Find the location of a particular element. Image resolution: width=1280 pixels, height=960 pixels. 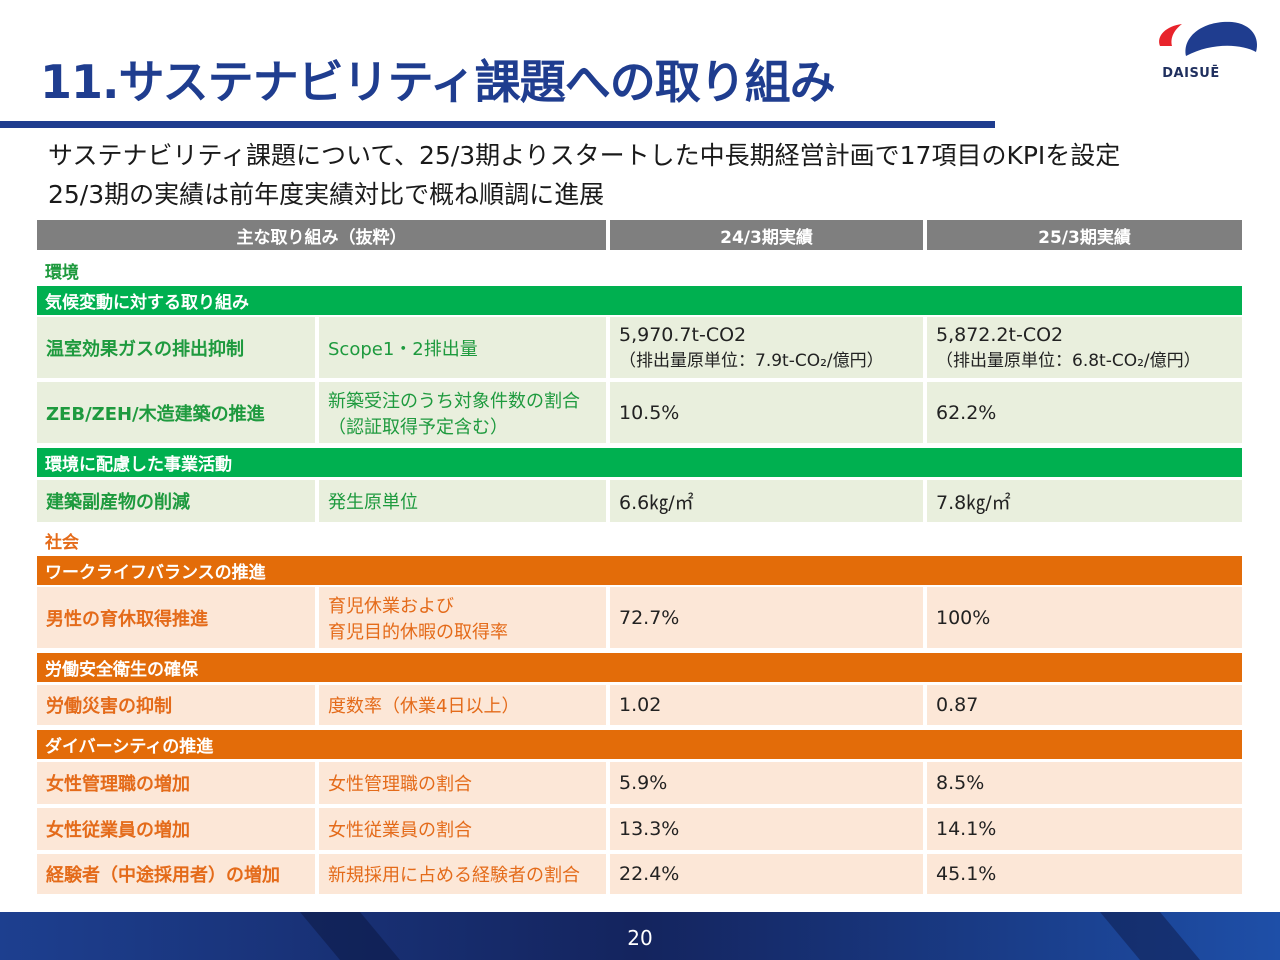

section-eco-business: 環境に配慮した事業活動 is located at coordinates (639, 462).